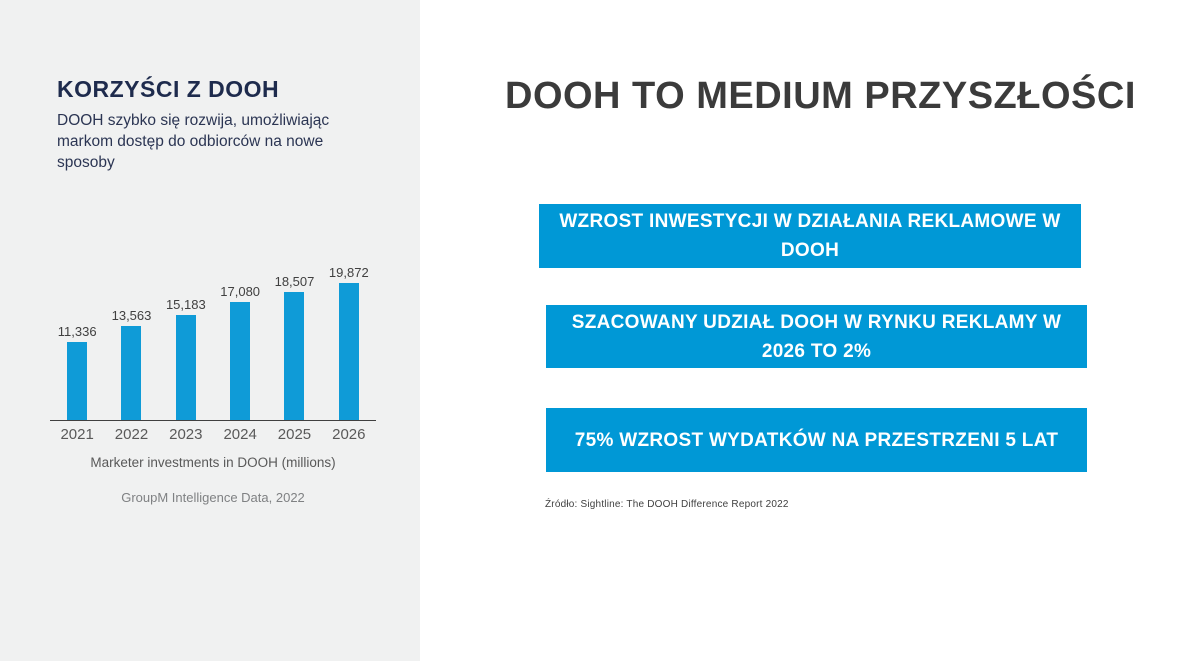 Image resolution: width=1200 pixels, height=661 pixels. I want to click on chart-value-label: 11,336, so click(77, 331).